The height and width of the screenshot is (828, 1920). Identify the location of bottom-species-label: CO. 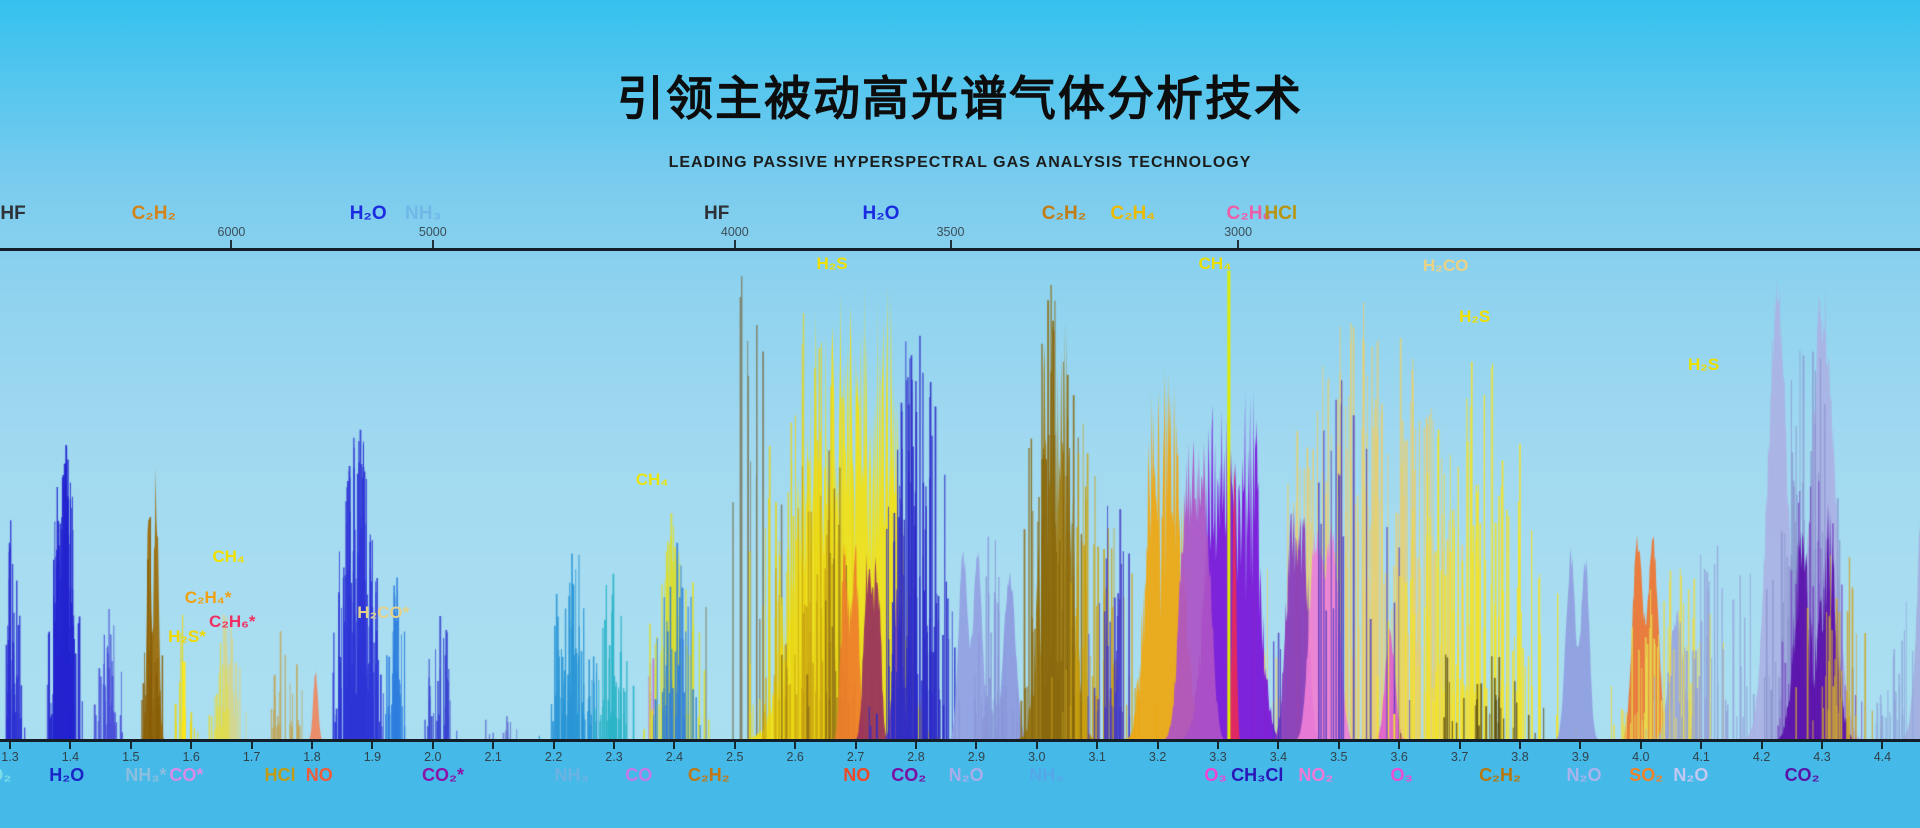
(639, 775).